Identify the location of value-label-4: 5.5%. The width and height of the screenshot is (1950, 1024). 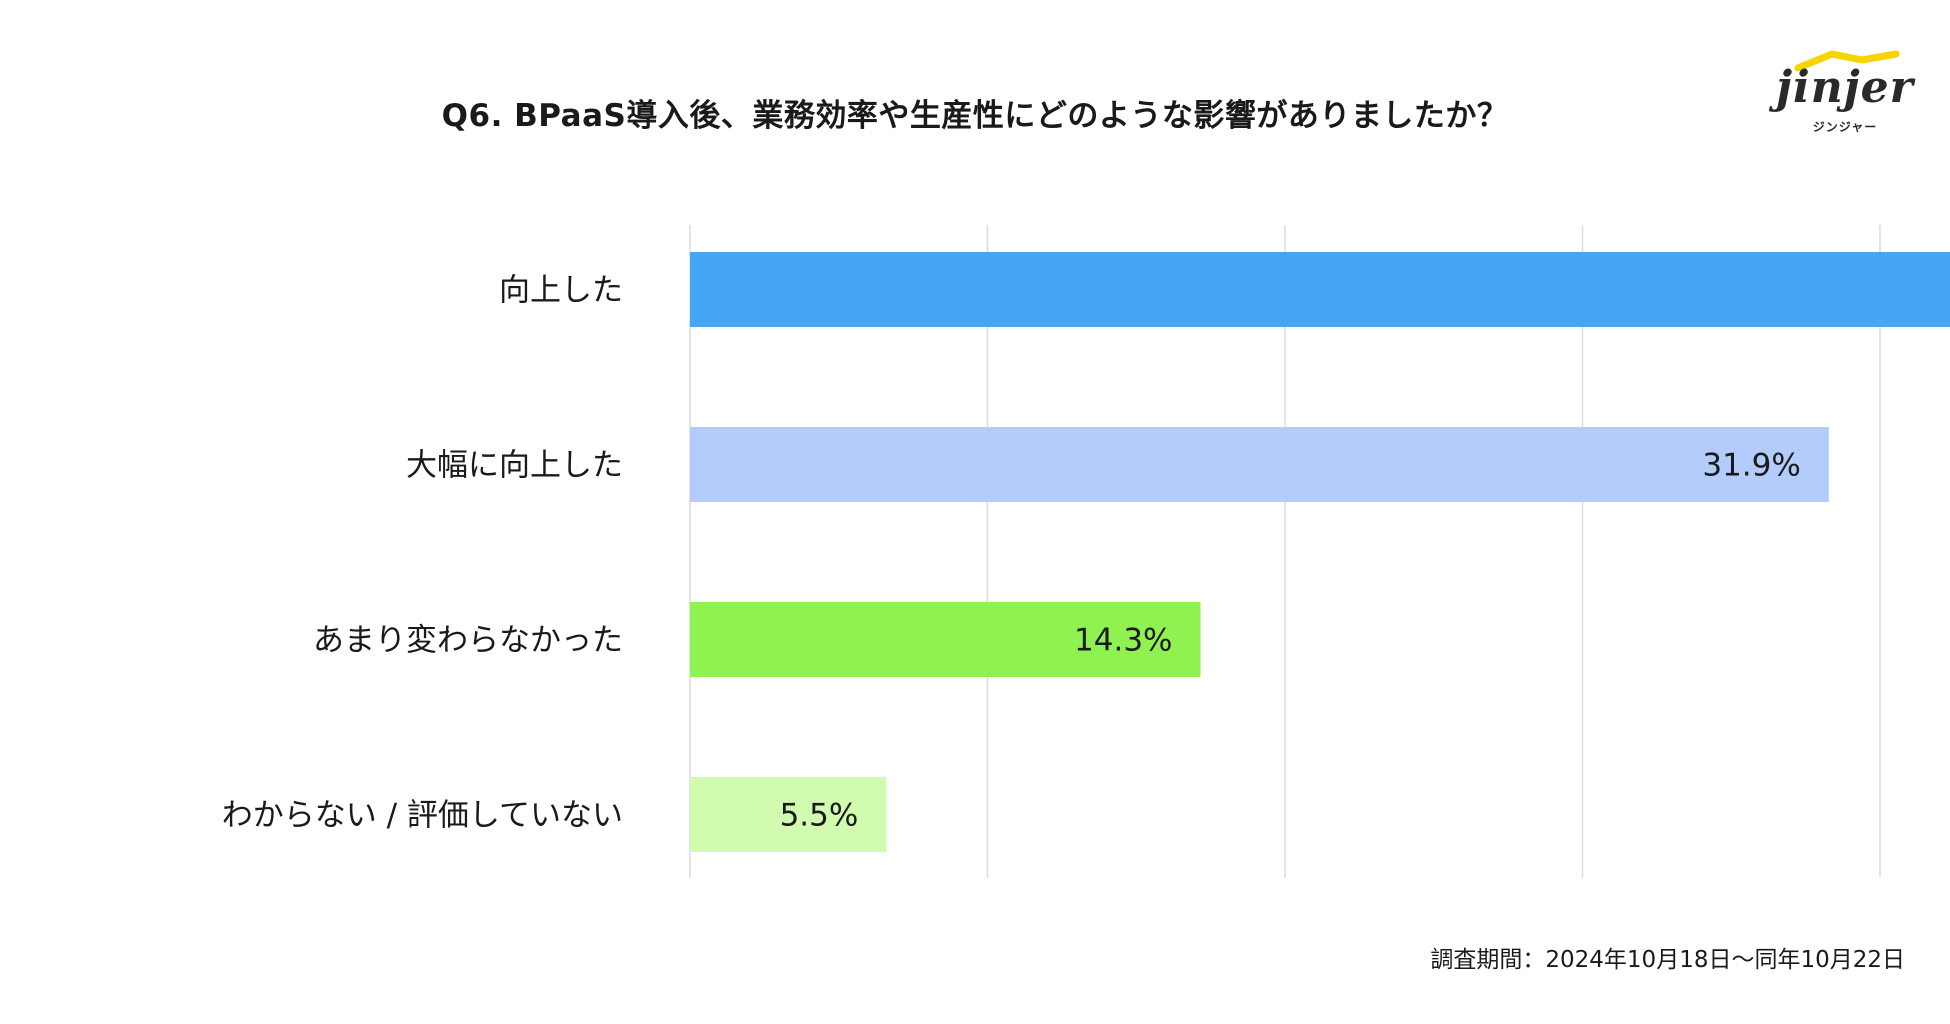
(819, 816).